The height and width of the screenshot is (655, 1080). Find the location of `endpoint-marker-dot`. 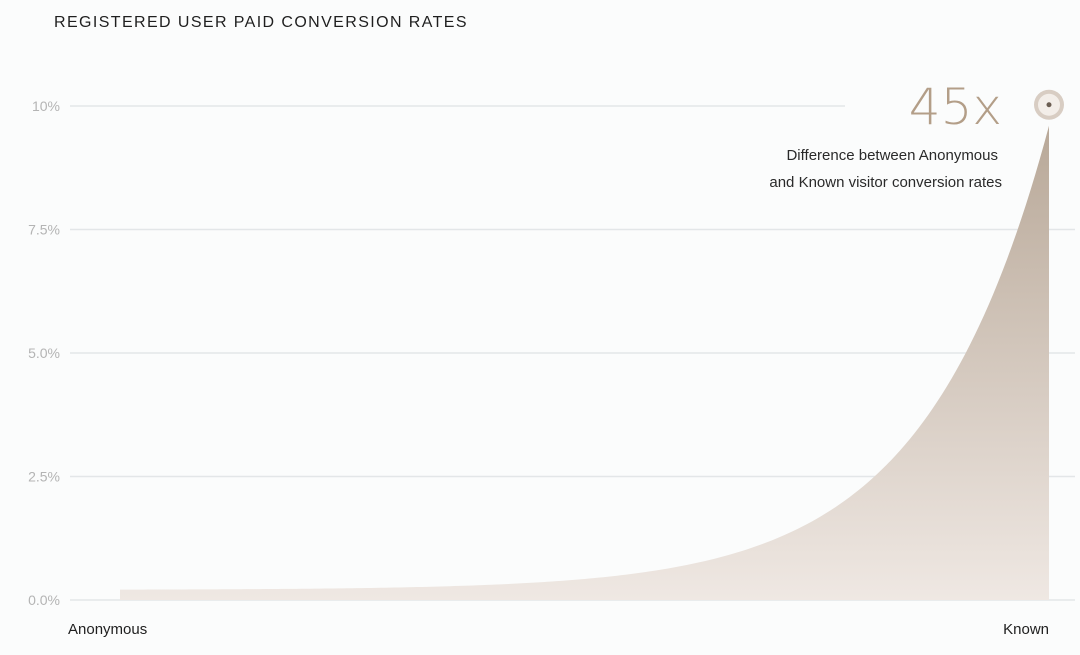

endpoint-marker-dot is located at coordinates (1049, 105).